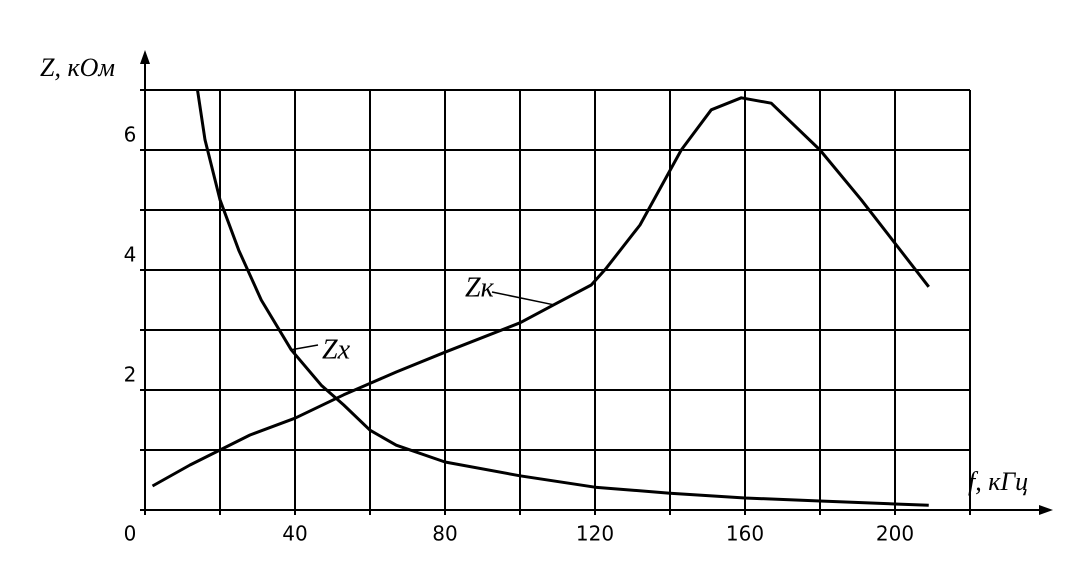 This screenshot has width=1091, height=583. What do you see at coordinates (130, 135) in the screenshot?
I see `y-tick-label: 6` at bounding box center [130, 135].